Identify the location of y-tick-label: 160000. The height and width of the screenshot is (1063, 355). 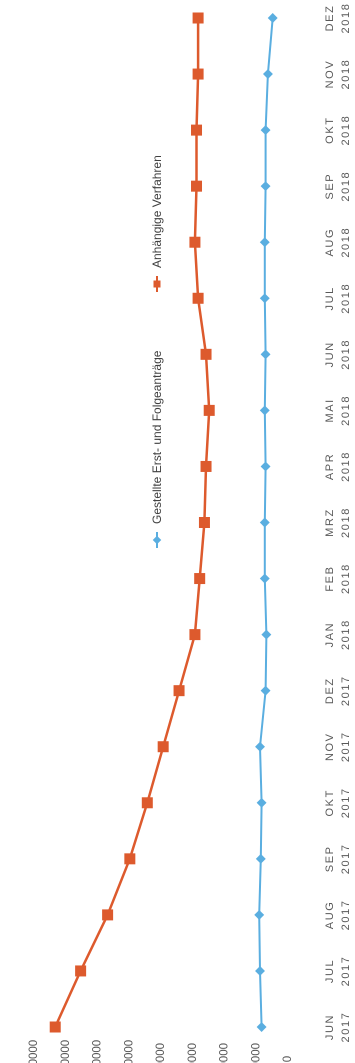
(34, 1051).